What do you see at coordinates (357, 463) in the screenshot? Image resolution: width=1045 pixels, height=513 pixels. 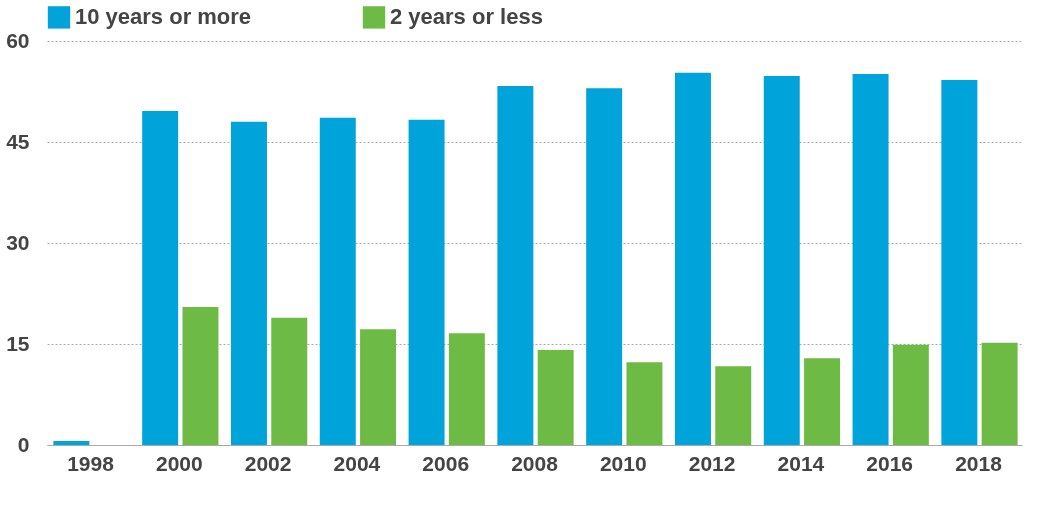 I see `x-tick-label: 2004` at bounding box center [357, 463].